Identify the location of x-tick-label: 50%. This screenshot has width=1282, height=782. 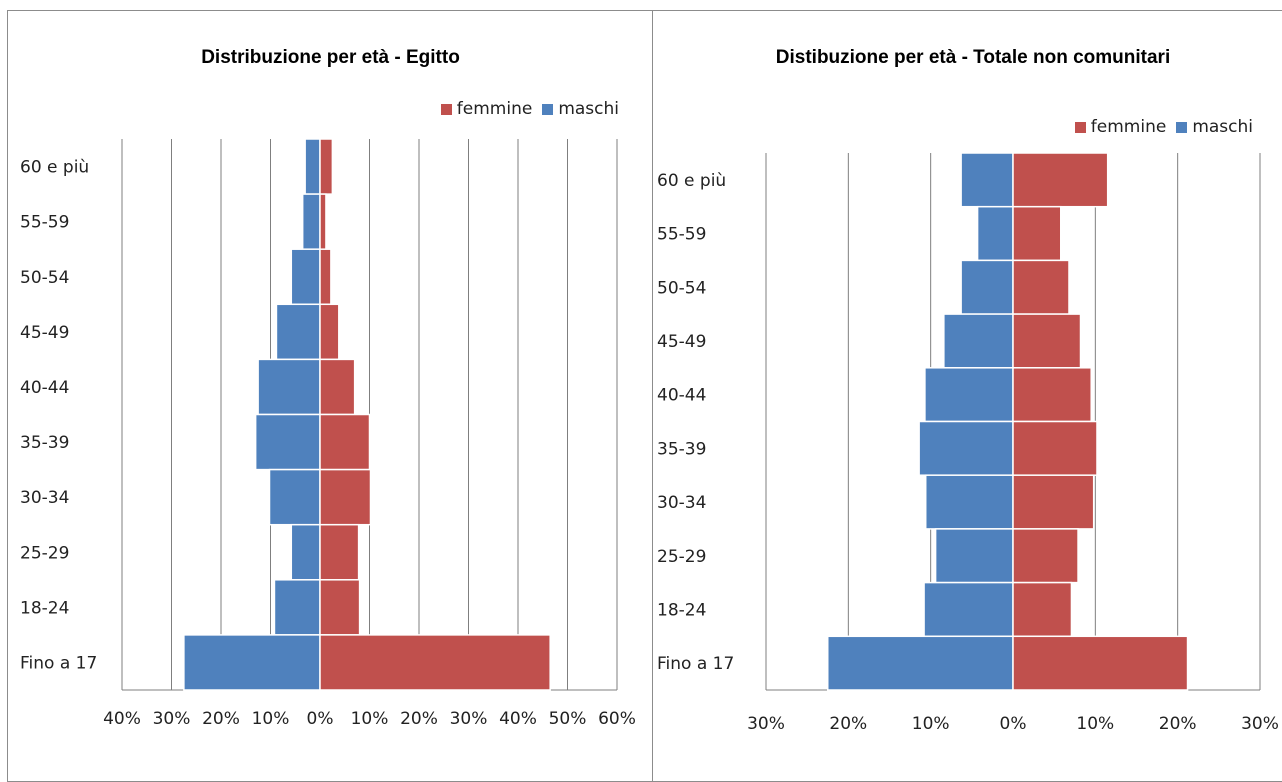
(568, 719).